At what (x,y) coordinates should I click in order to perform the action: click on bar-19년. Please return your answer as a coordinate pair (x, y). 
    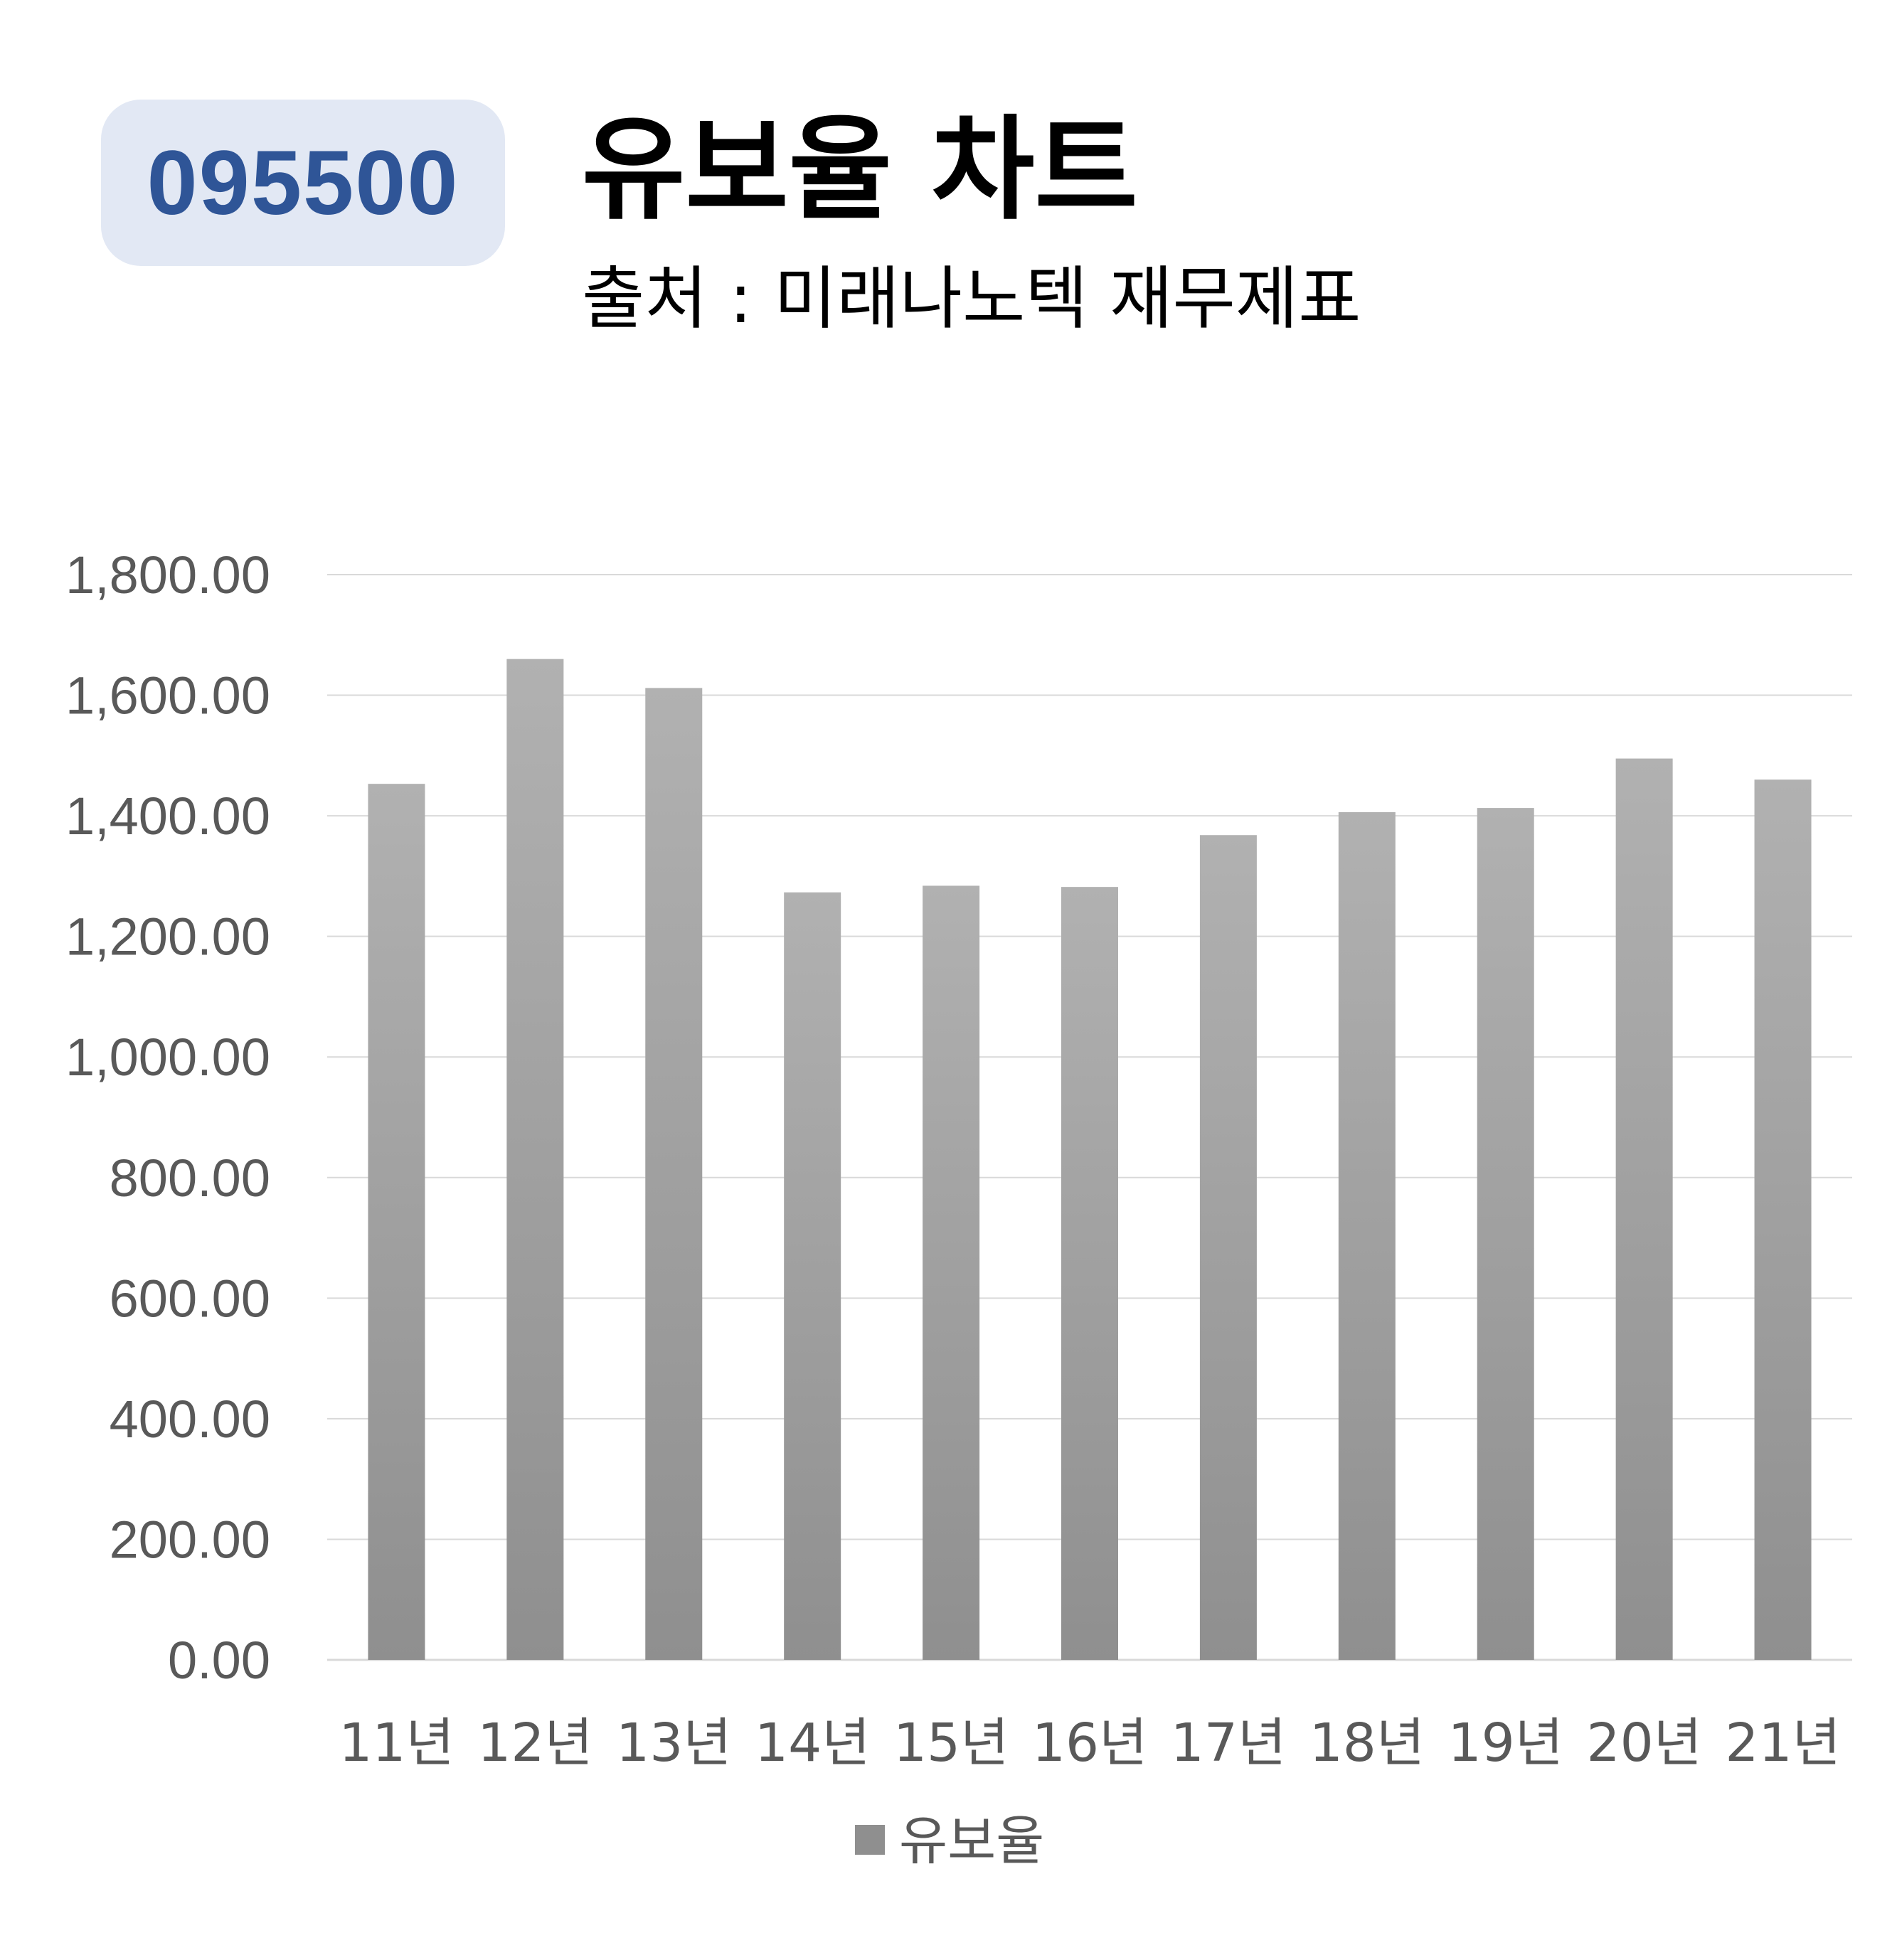
    Looking at the image, I should click on (1505, 1234).